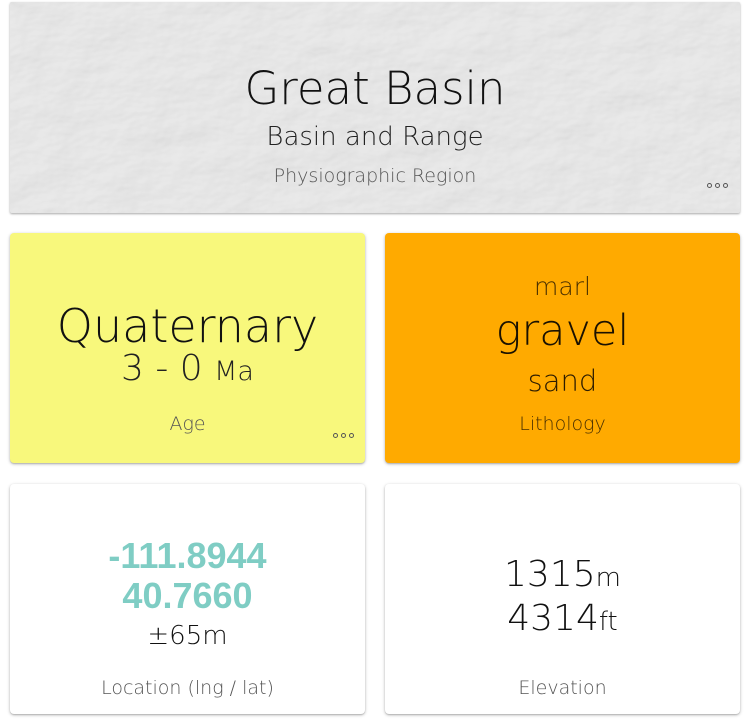  What do you see at coordinates (562, 286) in the screenshot?
I see `lithology-minor: marl` at bounding box center [562, 286].